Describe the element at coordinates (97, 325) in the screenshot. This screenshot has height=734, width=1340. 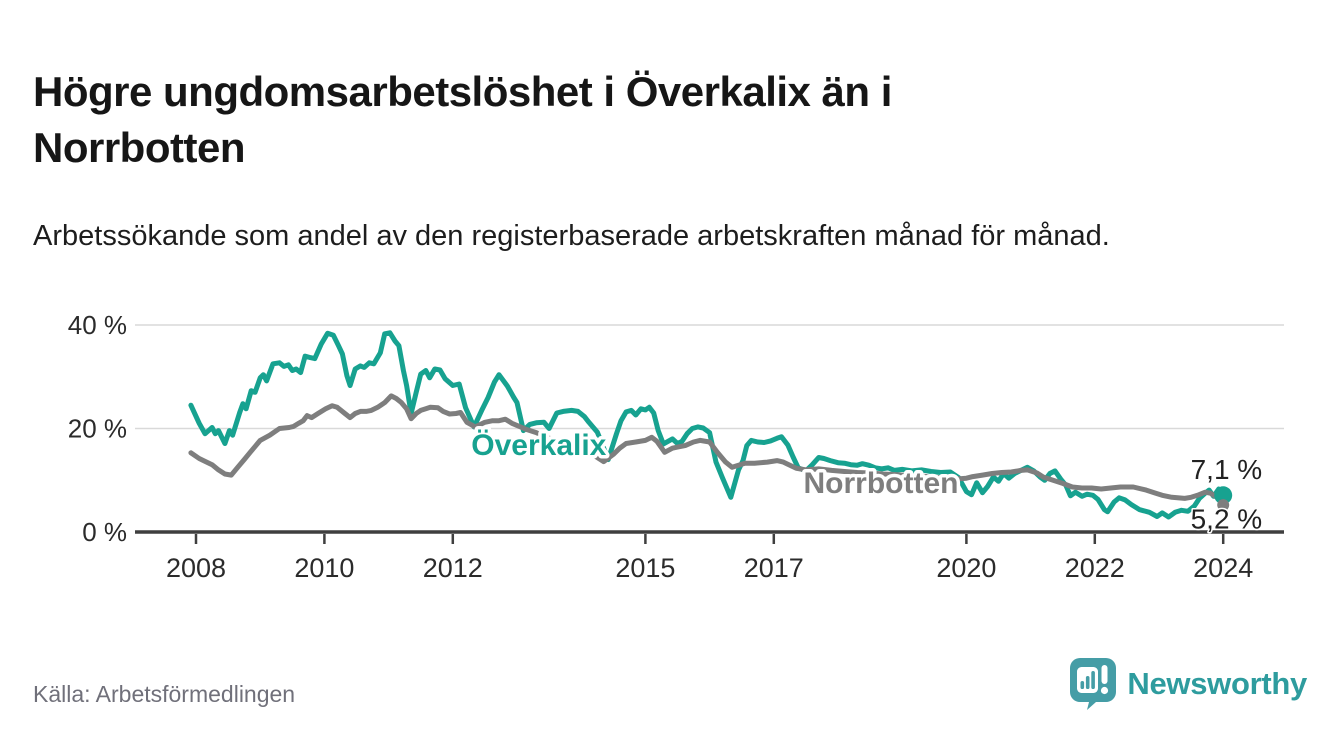
I see `y-tick-label: 40 %` at that location.